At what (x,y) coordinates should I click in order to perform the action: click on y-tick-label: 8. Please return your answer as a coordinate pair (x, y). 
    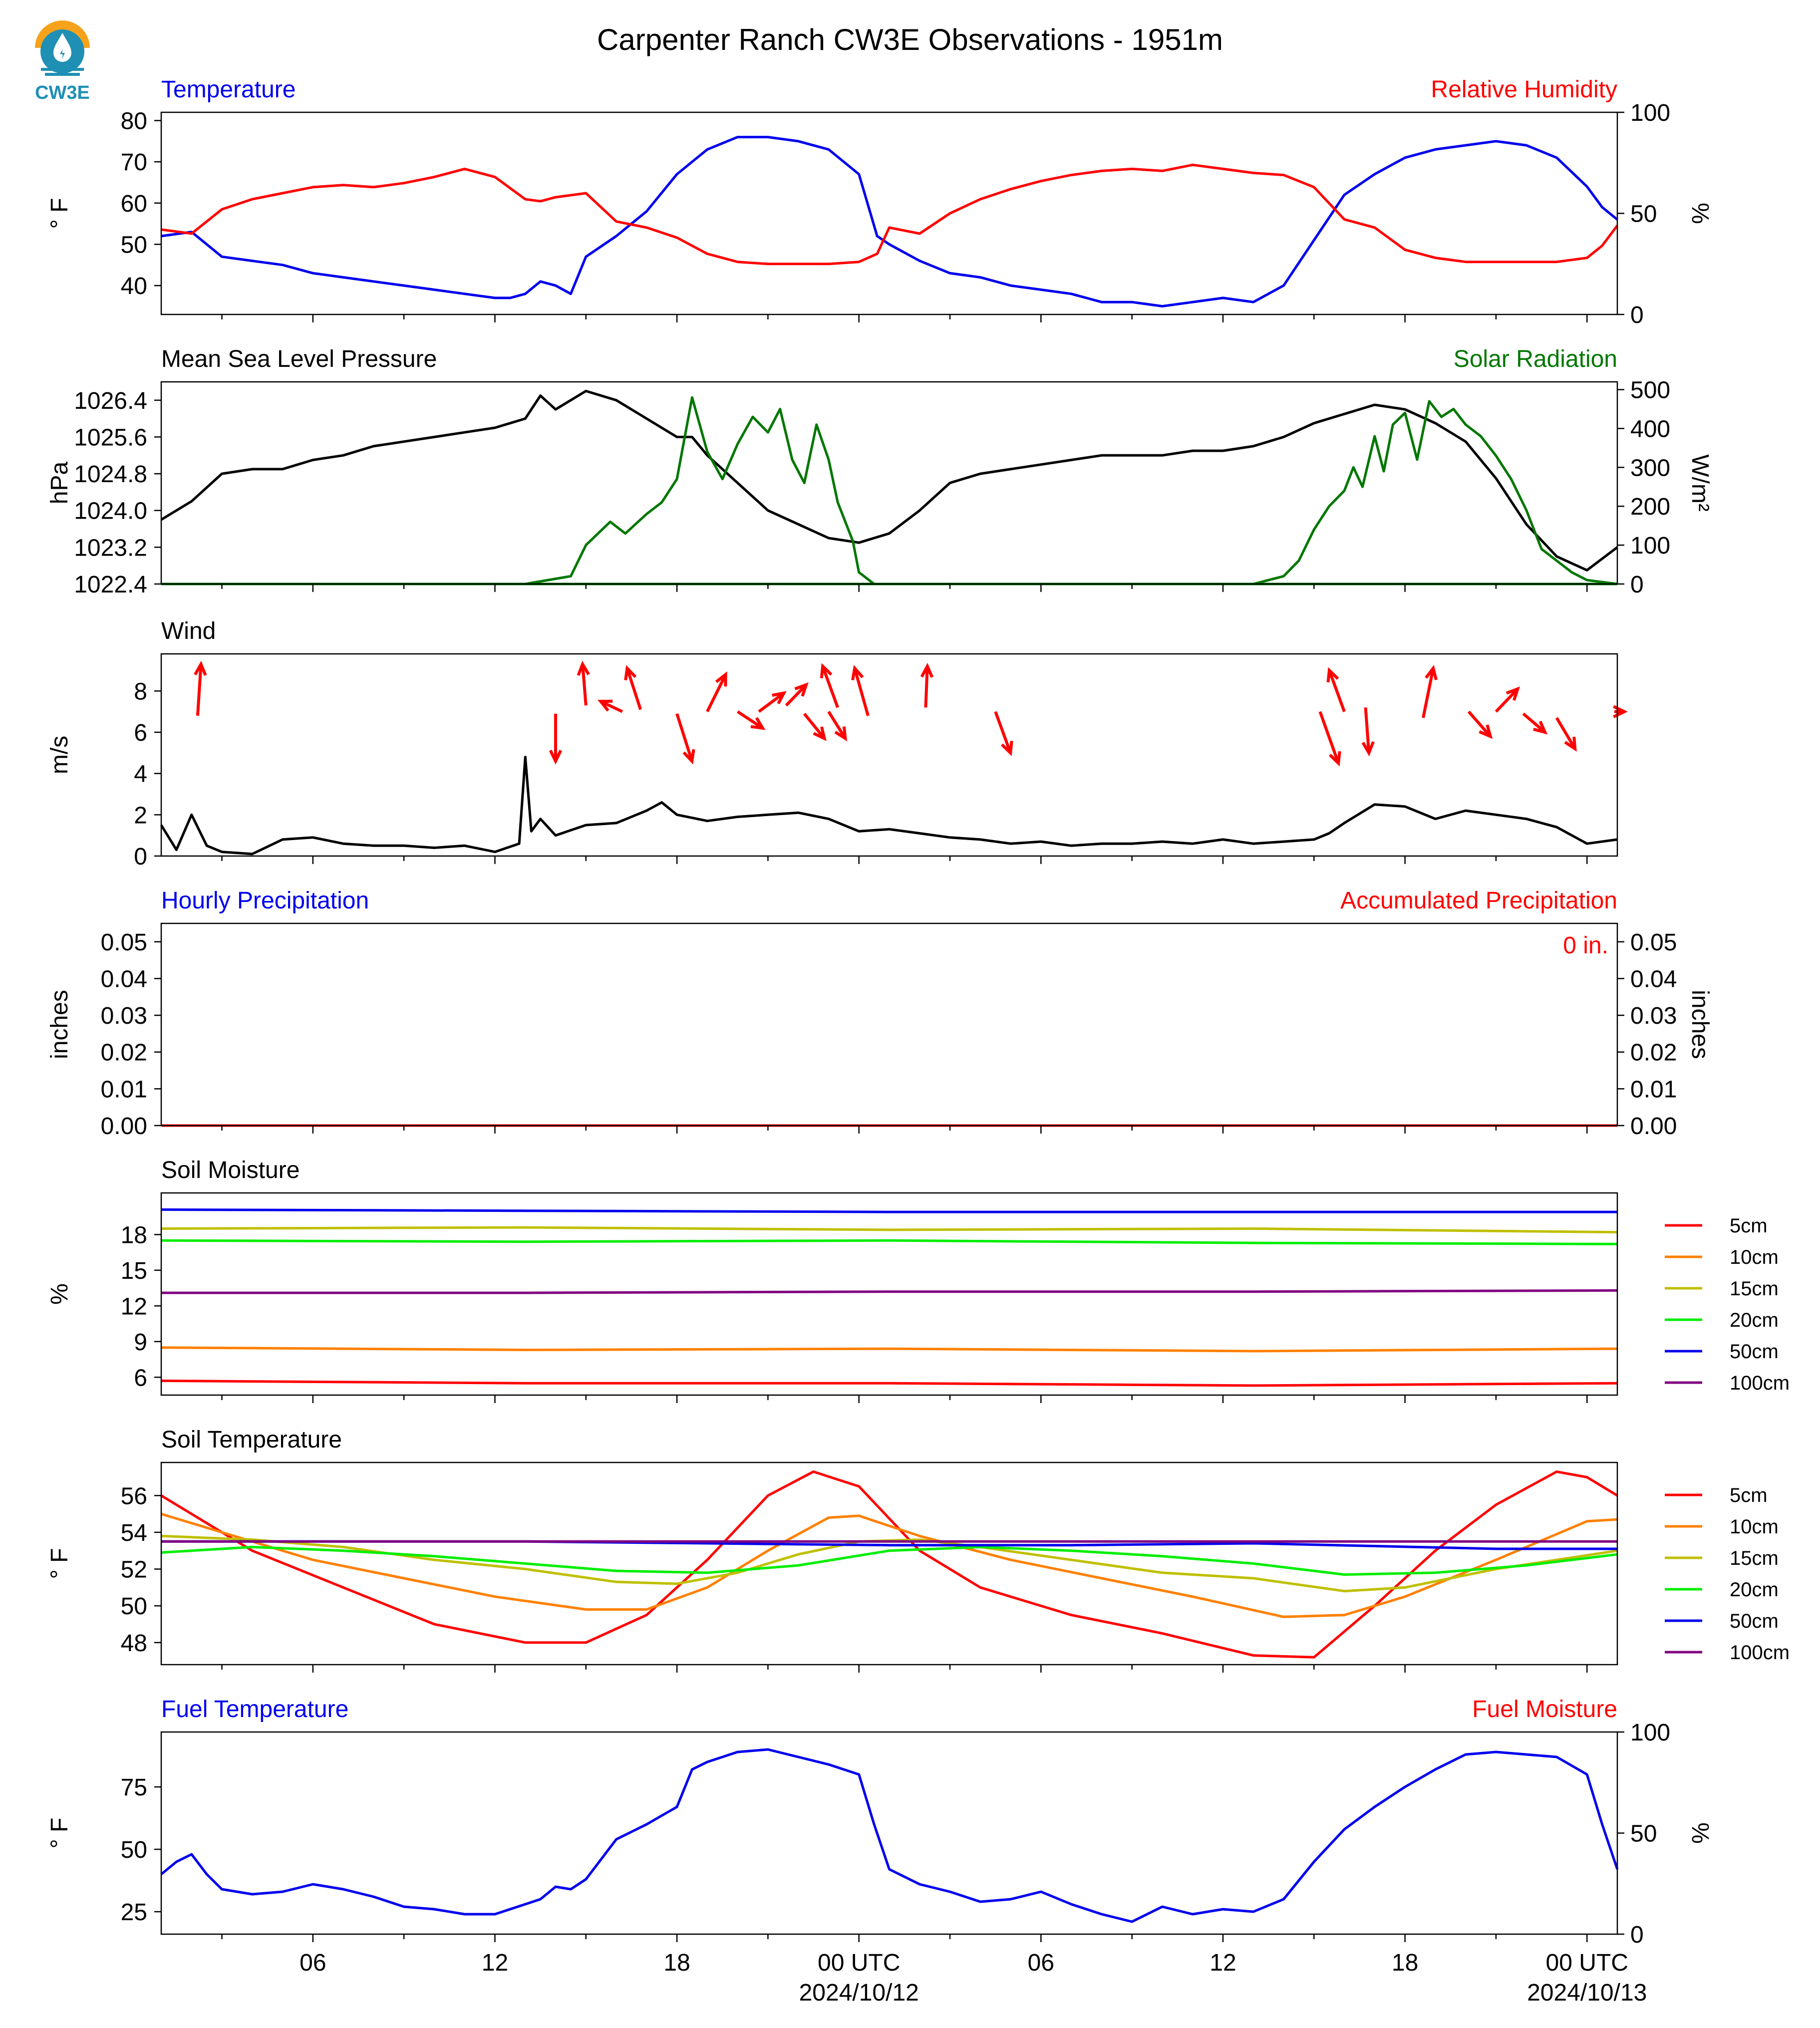
    Looking at the image, I should click on (140, 691).